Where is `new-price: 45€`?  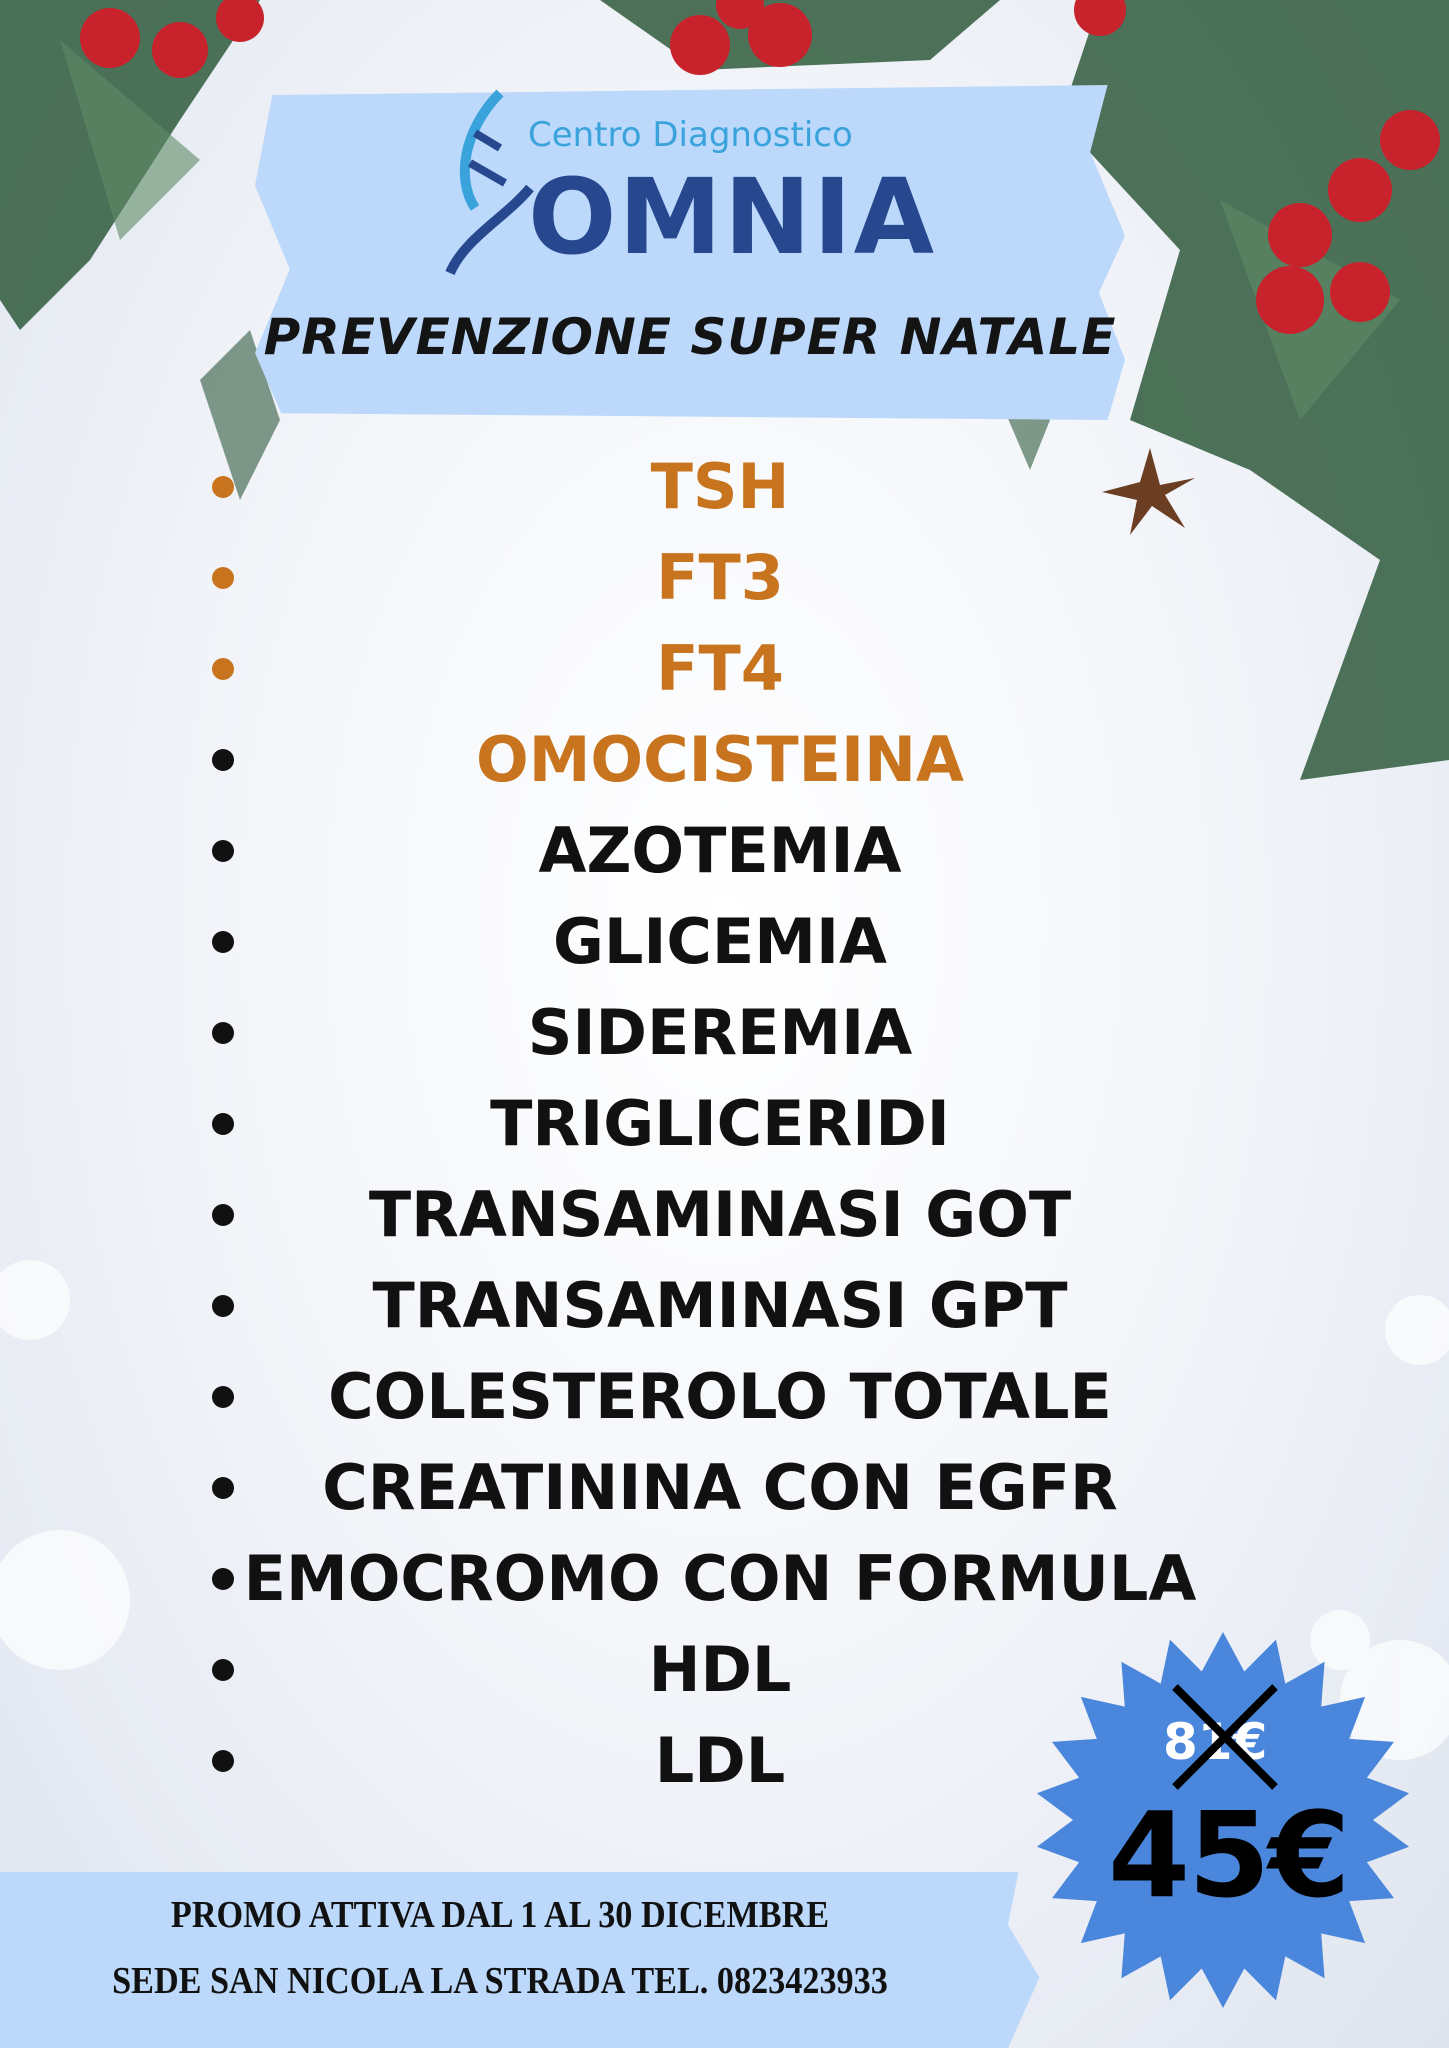 new-price: 45€ is located at coordinates (1229, 1855).